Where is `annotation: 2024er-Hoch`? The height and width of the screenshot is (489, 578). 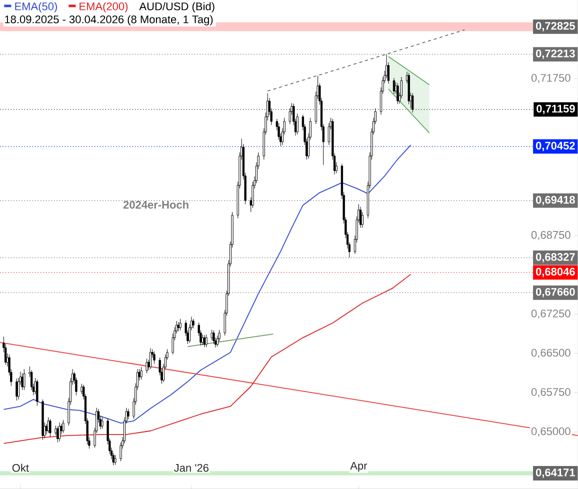 annotation: 2024er-Hoch is located at coordinates (155, 204).